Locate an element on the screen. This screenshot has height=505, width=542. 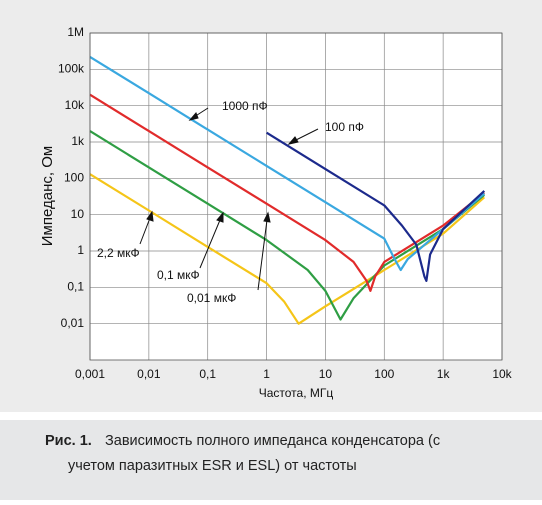
y-tick-label: 100 is located at coordinates (74, 178).